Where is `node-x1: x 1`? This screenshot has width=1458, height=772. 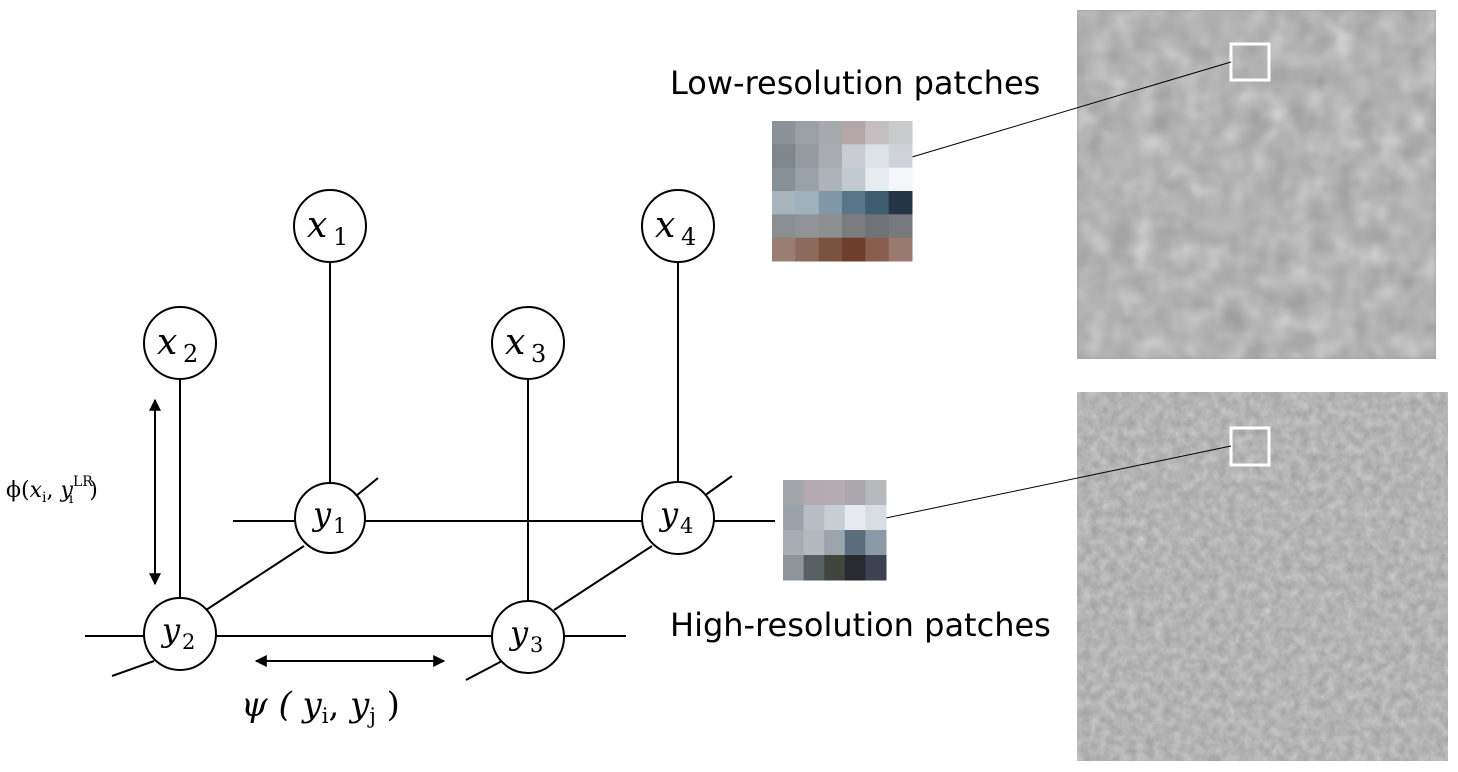 node-x1: x 1 is located at coordinates (330, 226).